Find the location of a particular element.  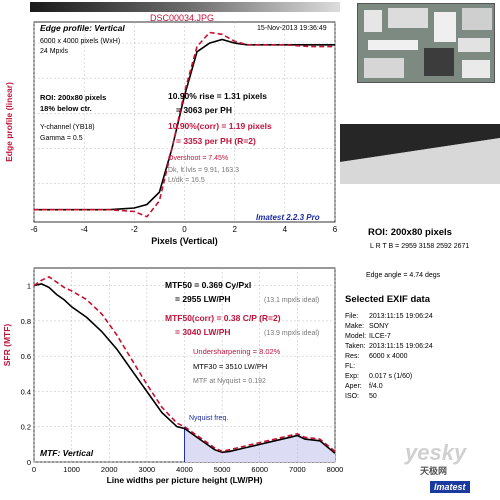

megapixels: 24 Mpxls is located at coordinates (54, 51).